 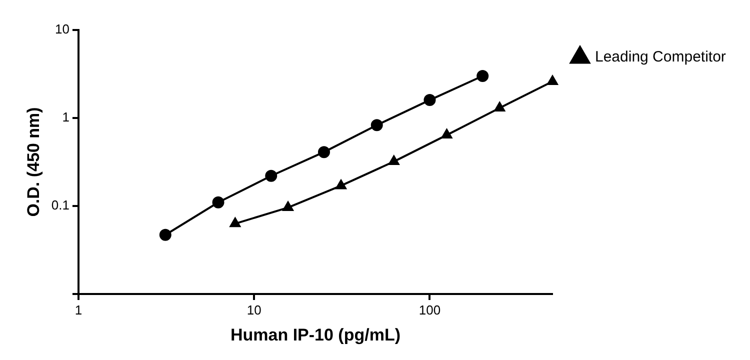 What do you see at coordinates (660, 57) in the screenshot?
I see `legend-label: Leading Competitor` at bounding box center [660, 57].